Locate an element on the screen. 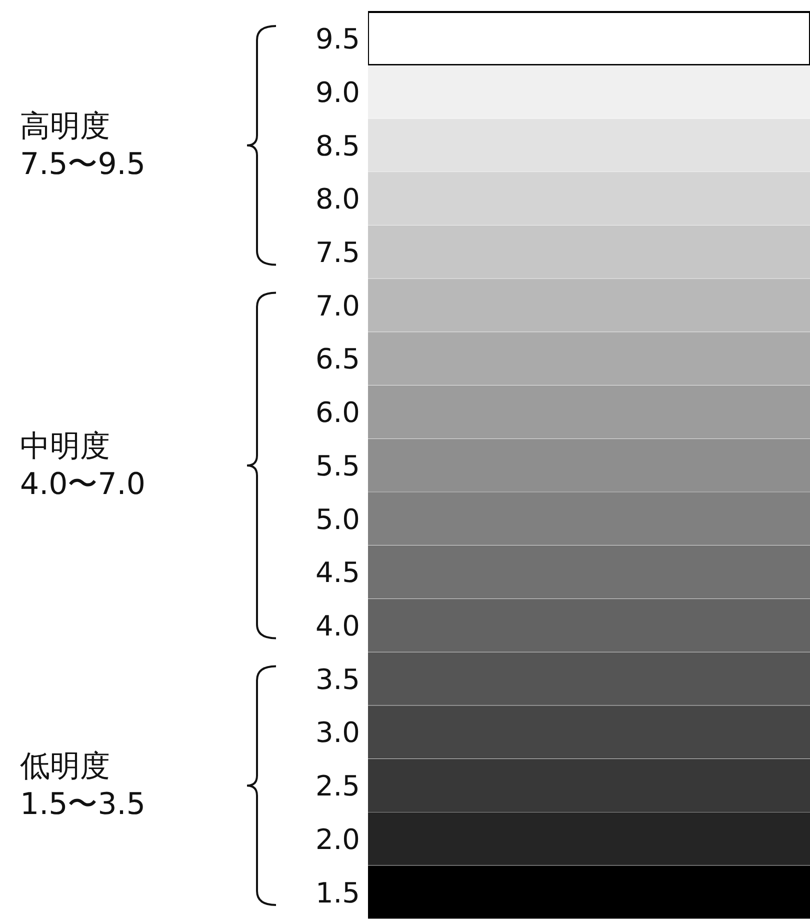 This screenshot has height=919, width=810. text: 低明度 1.5〜3.5 is located at coordinates (83, 785).